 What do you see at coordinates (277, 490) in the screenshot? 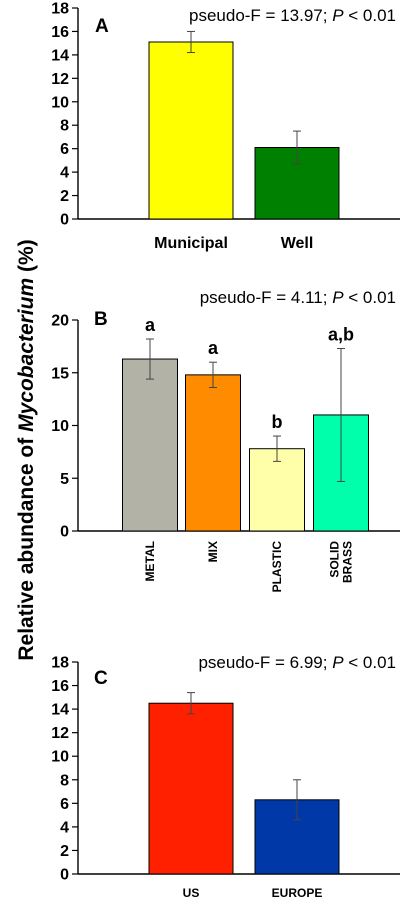
I see `bar-plastic` at bounding box center [277, 490].